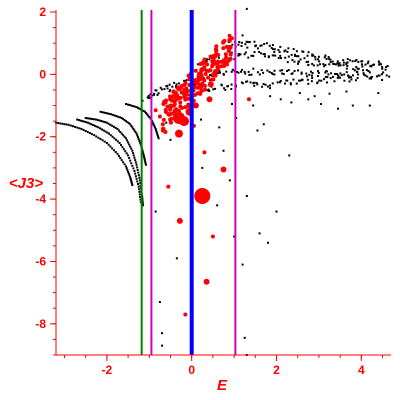 This screenshot has height=400, width=400. Describe the element at coordinates (40, 324) in the screenshot. I see `y-tick-label: -8` at that location.